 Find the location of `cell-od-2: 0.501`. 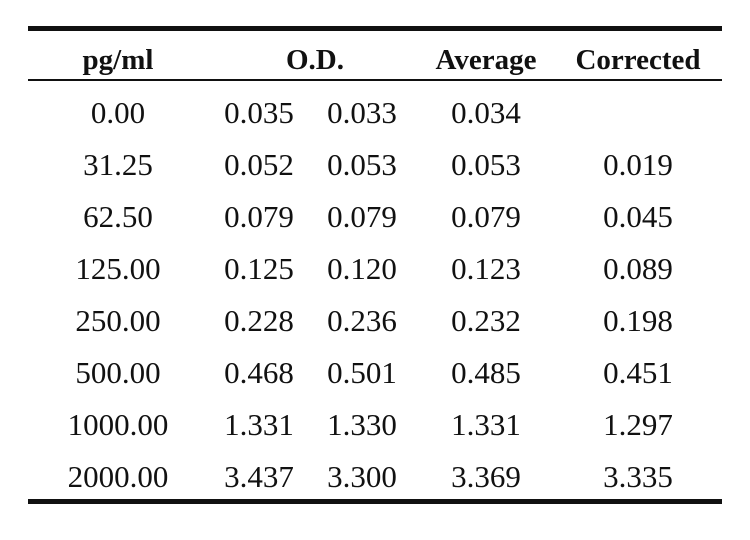

cell-od-2: 0.501 is located at coordinates (362, 372).